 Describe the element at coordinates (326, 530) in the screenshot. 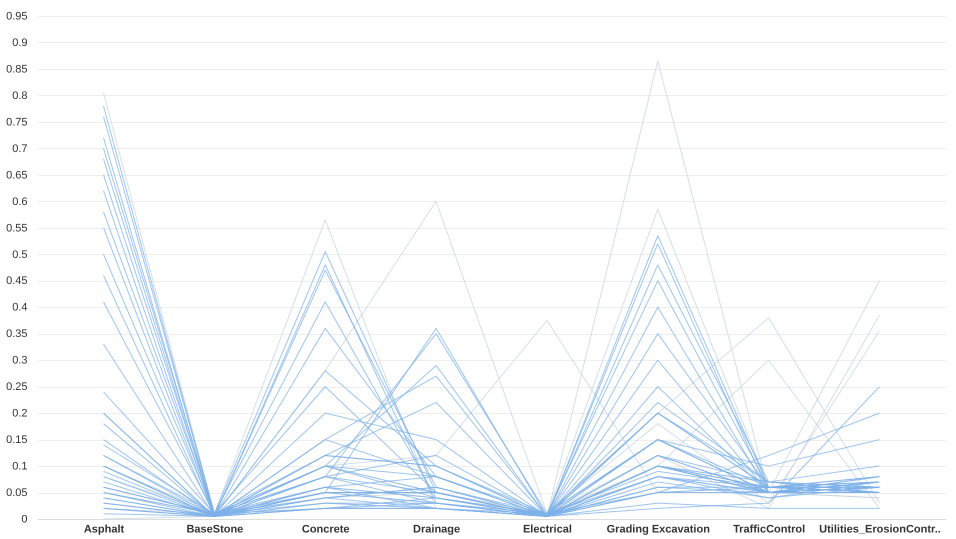

I see `x-tick-label: Concrete` at that location.